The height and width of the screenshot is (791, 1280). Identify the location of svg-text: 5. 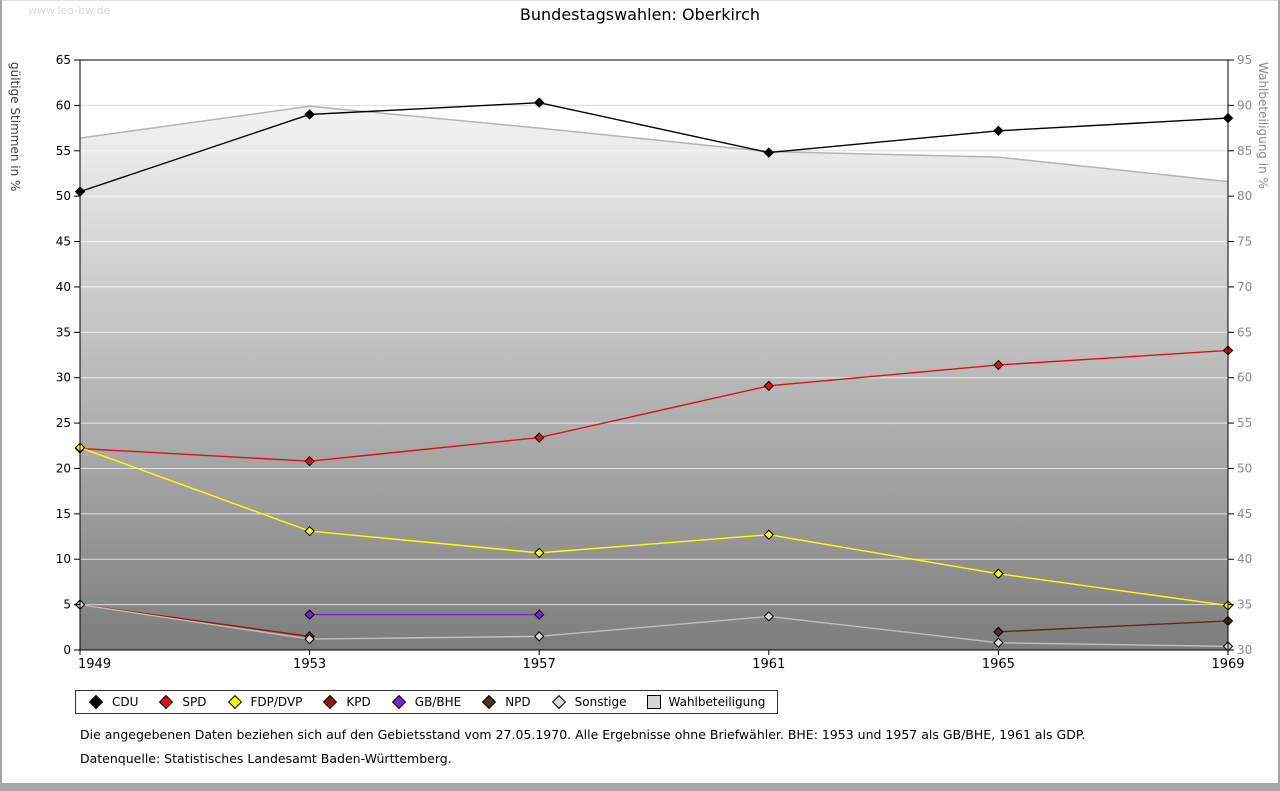
(67, 605).